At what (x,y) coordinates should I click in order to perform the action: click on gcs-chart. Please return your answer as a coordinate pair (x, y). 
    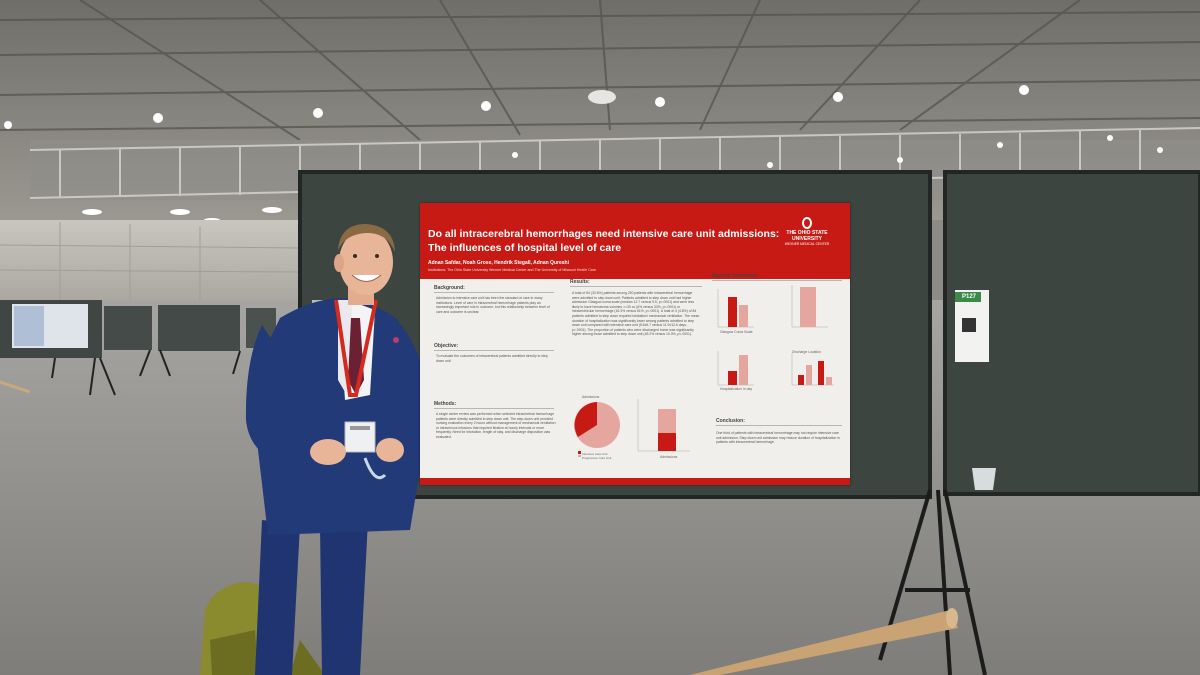
    Looking at the image, I should click on (735, 308).